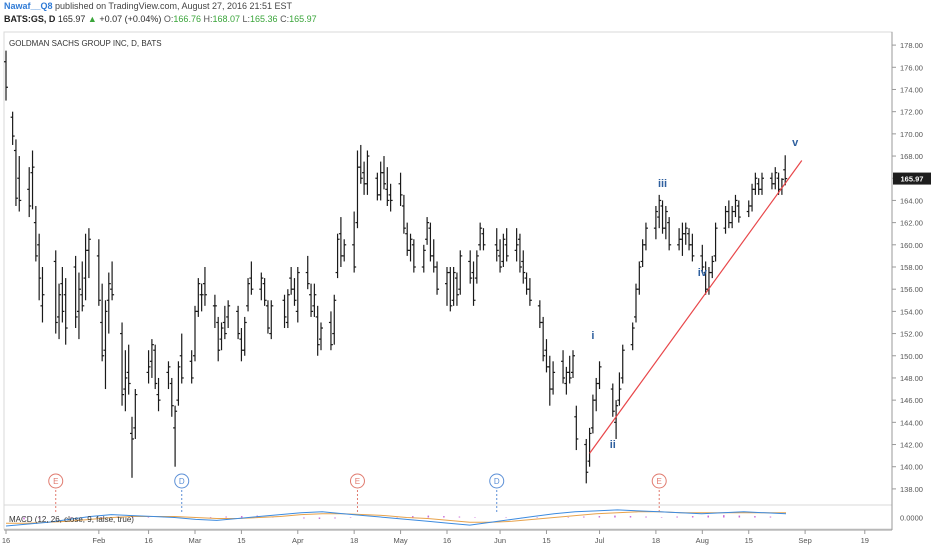 The width and height of the screenshot is (932, 550). I want to click on wave-label-ii: ii, so click(613, 445).